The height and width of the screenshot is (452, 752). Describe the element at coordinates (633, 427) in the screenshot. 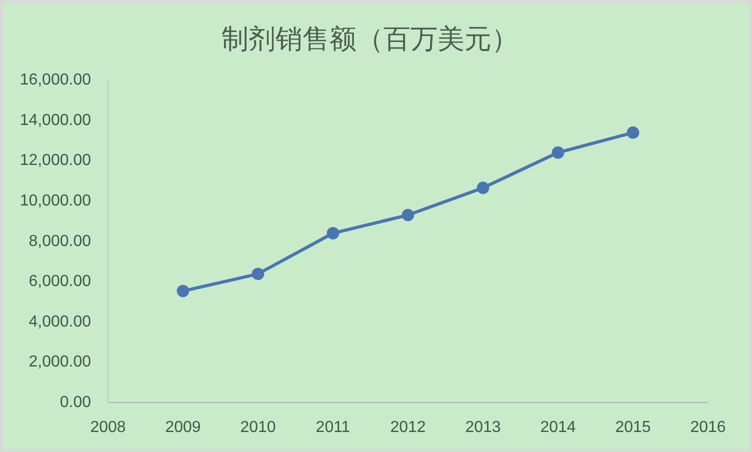

I see `x-tick-label: 2015` at that location.